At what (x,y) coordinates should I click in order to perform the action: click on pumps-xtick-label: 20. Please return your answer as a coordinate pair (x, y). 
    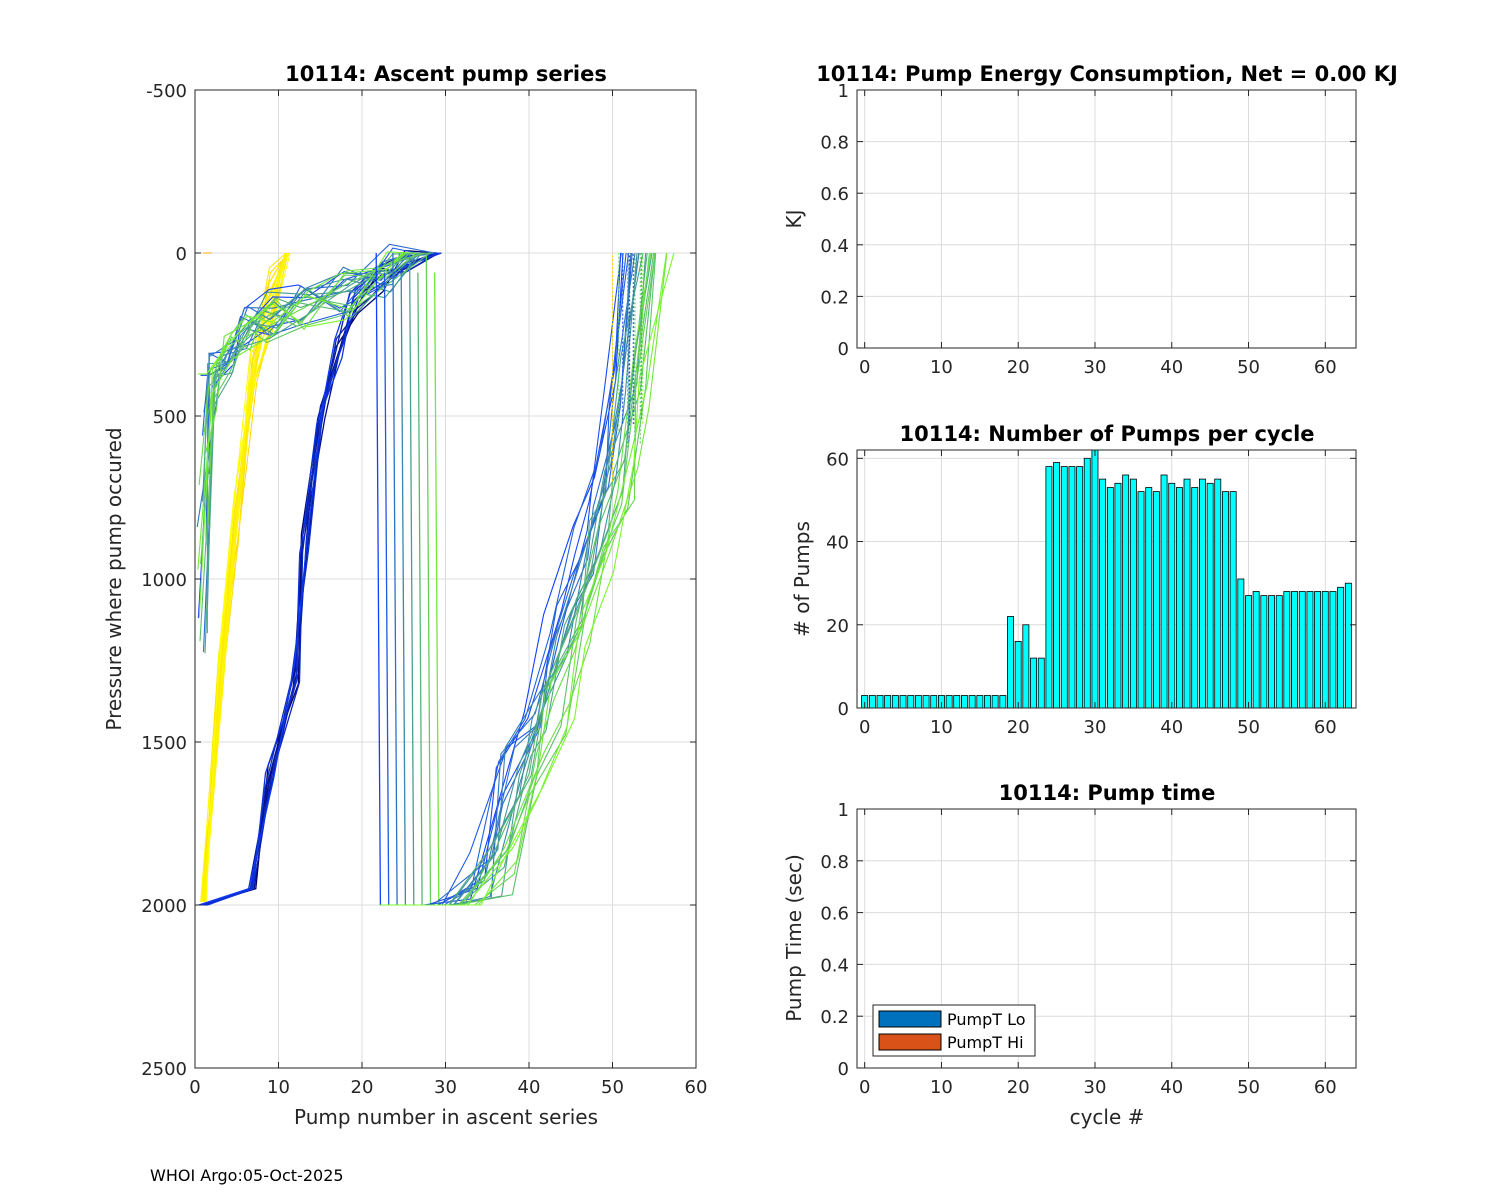
    Looking at the image, I should click on (1018, 727).